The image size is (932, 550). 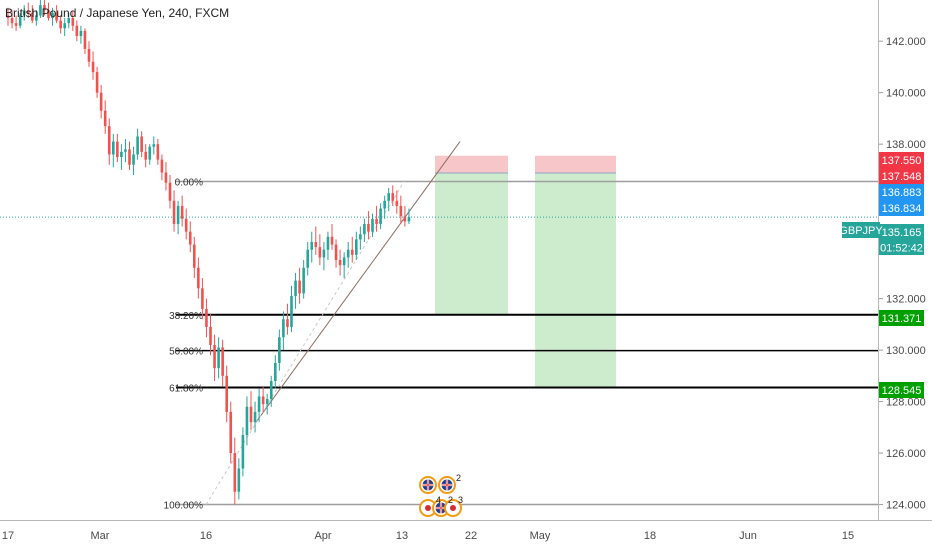 I want to click on price-tag-label: 136.883, so click(x=902, y=193).